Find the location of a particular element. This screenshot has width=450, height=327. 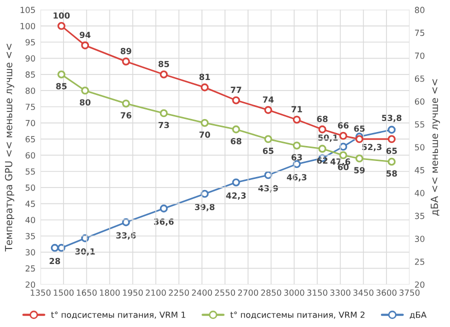

data-label: 33,6 is located at coordinates (126, 236).